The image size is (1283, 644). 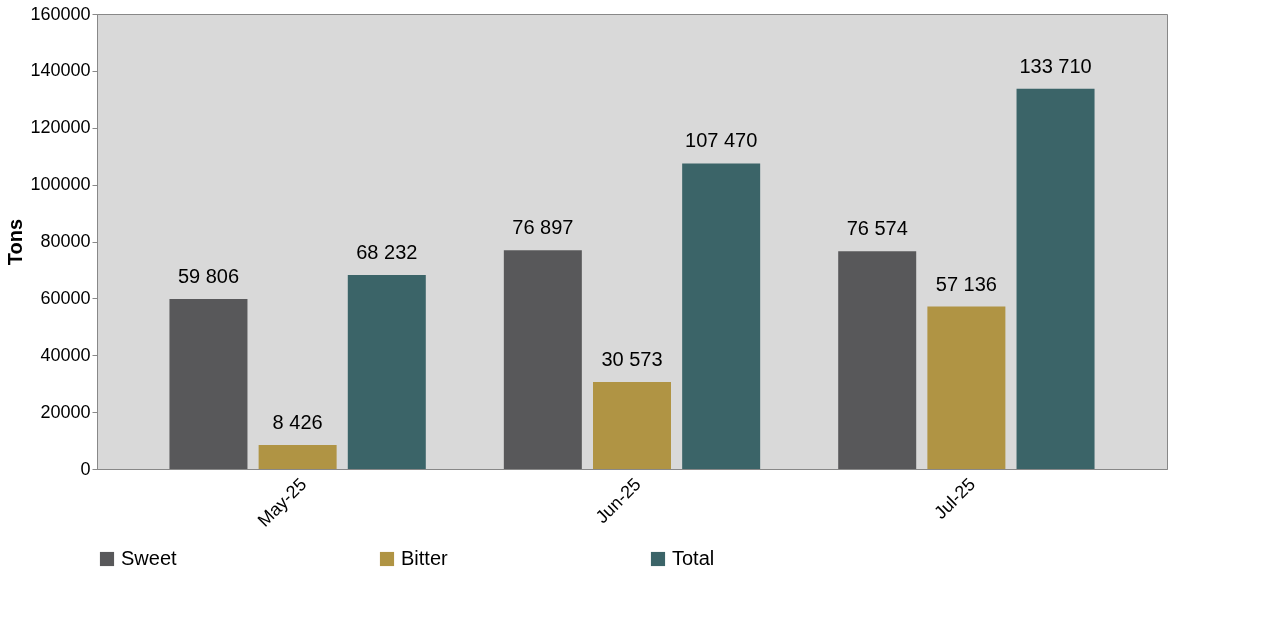 What do you see at coordinates (60, 127) in the screenshot?
I see `y-tick-label: 120000` at bounding box center [60, 127].